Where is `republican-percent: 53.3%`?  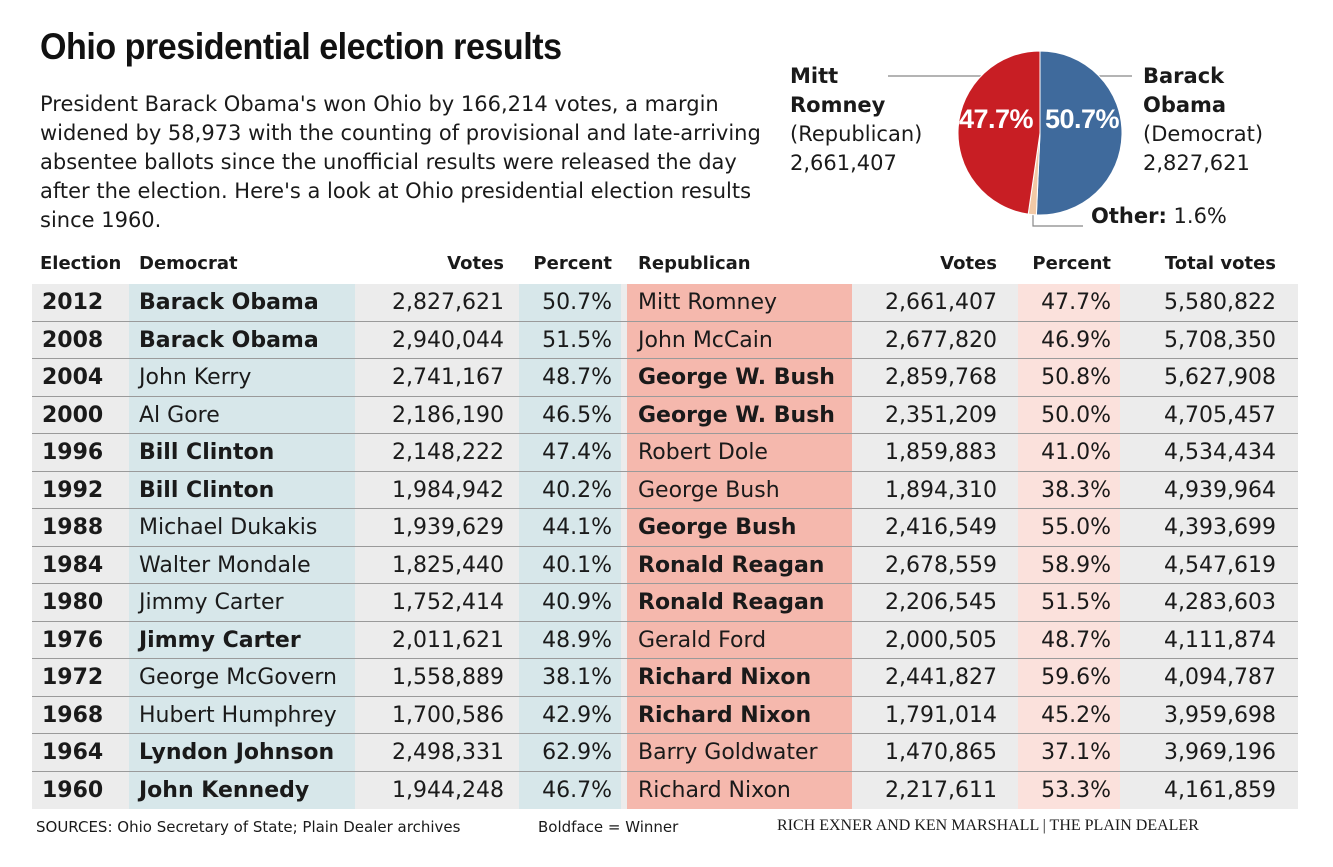
republican-percent: 53.3% is located at coordinates (1076, 790).